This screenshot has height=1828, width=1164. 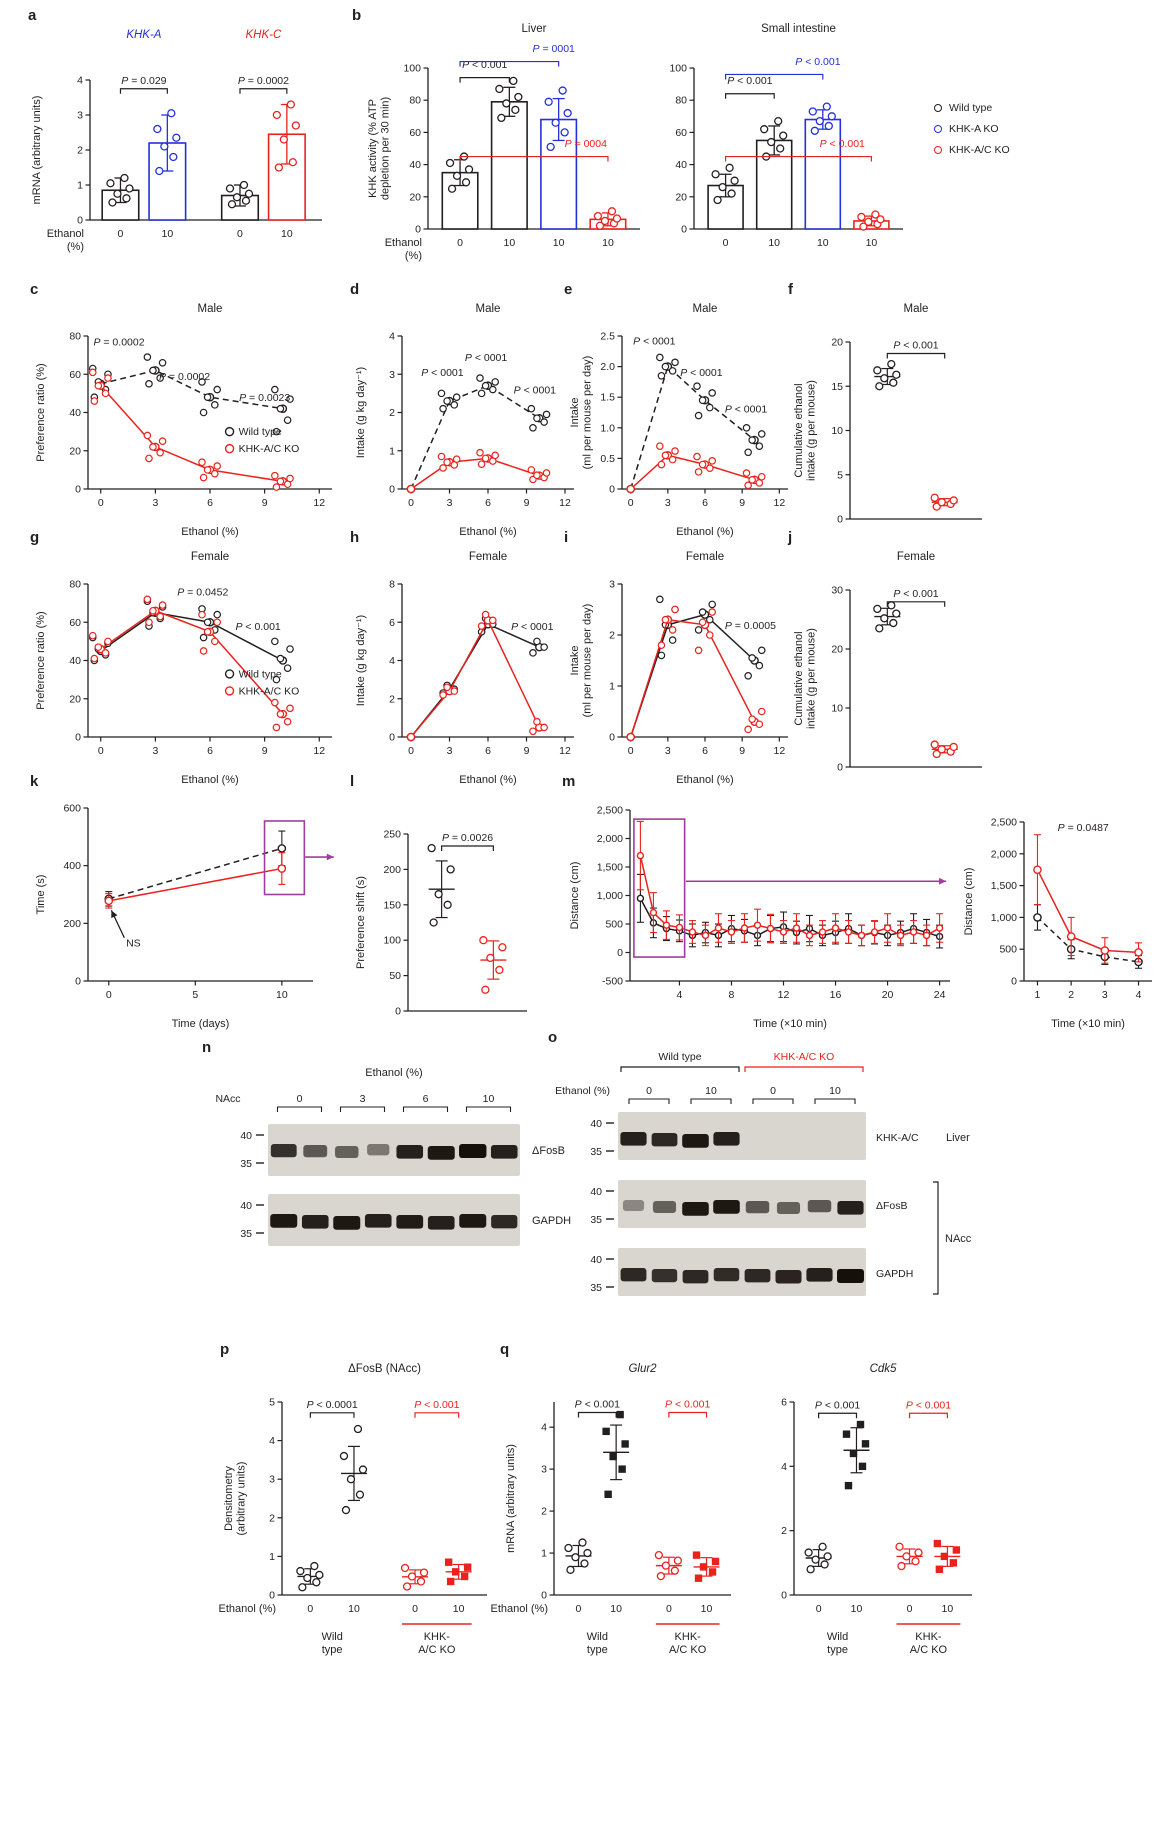 I want to click on axes: 0 2 4 6 8 0 3 6 9 12, so click(x=481, y=668).